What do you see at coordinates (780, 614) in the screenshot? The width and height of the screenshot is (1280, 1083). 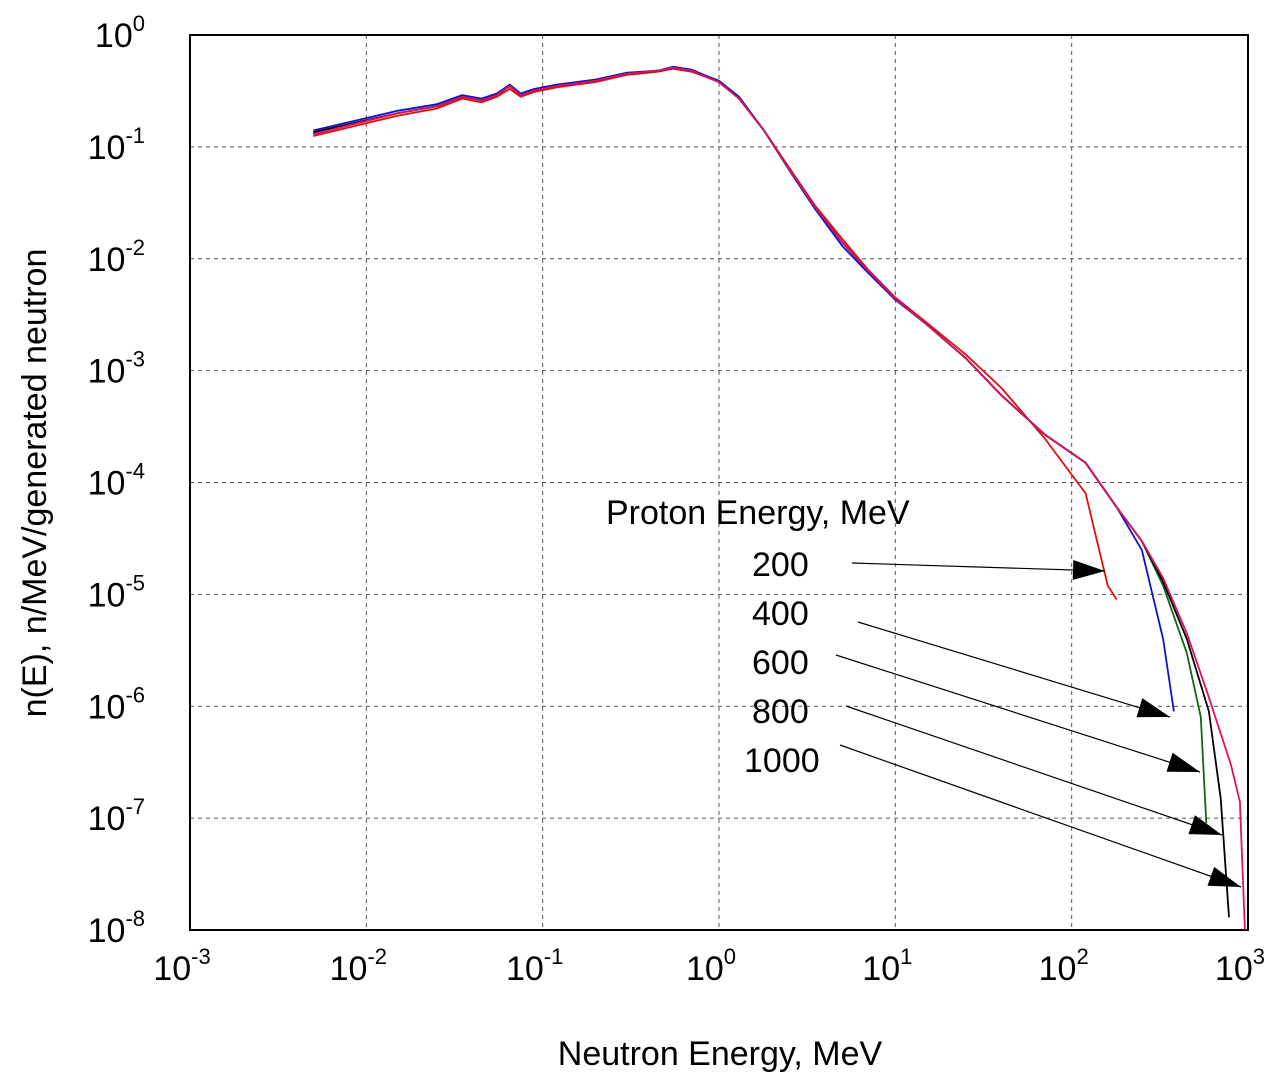 I see `legend-label-400: 400` at bounding box center [780, 614].